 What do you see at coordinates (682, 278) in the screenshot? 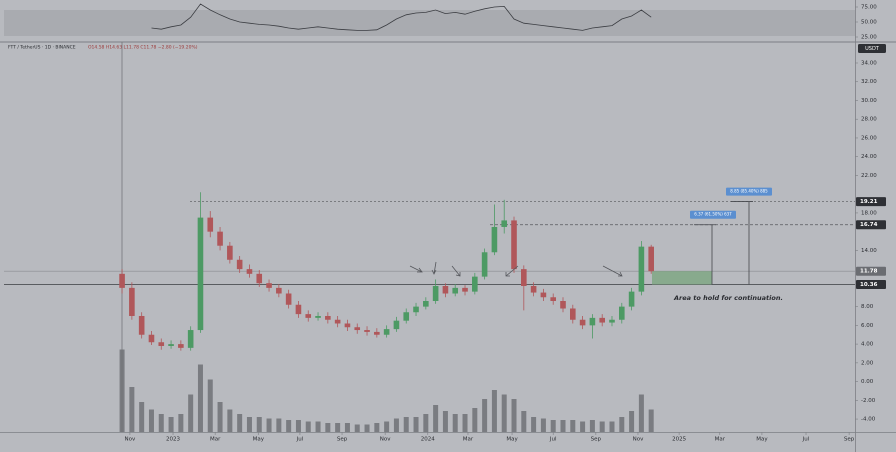
I see `hold-zone` at bounding box center [682, 278].